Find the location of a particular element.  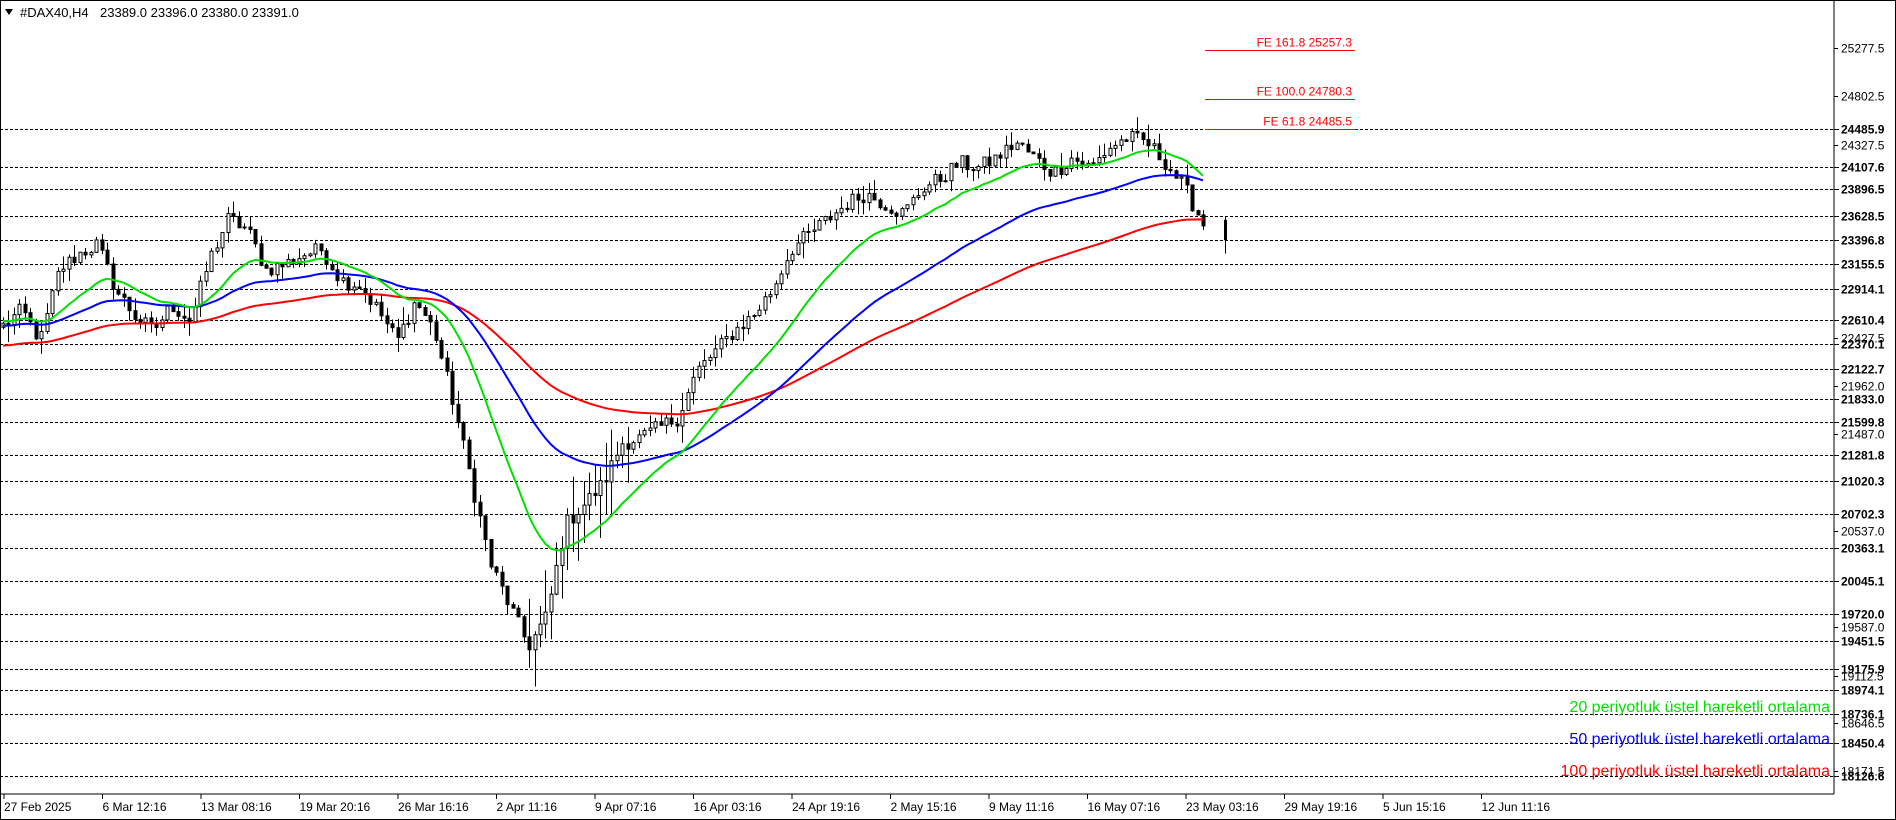

dropdown-arrow-icon is located at coordinates (9, 12).